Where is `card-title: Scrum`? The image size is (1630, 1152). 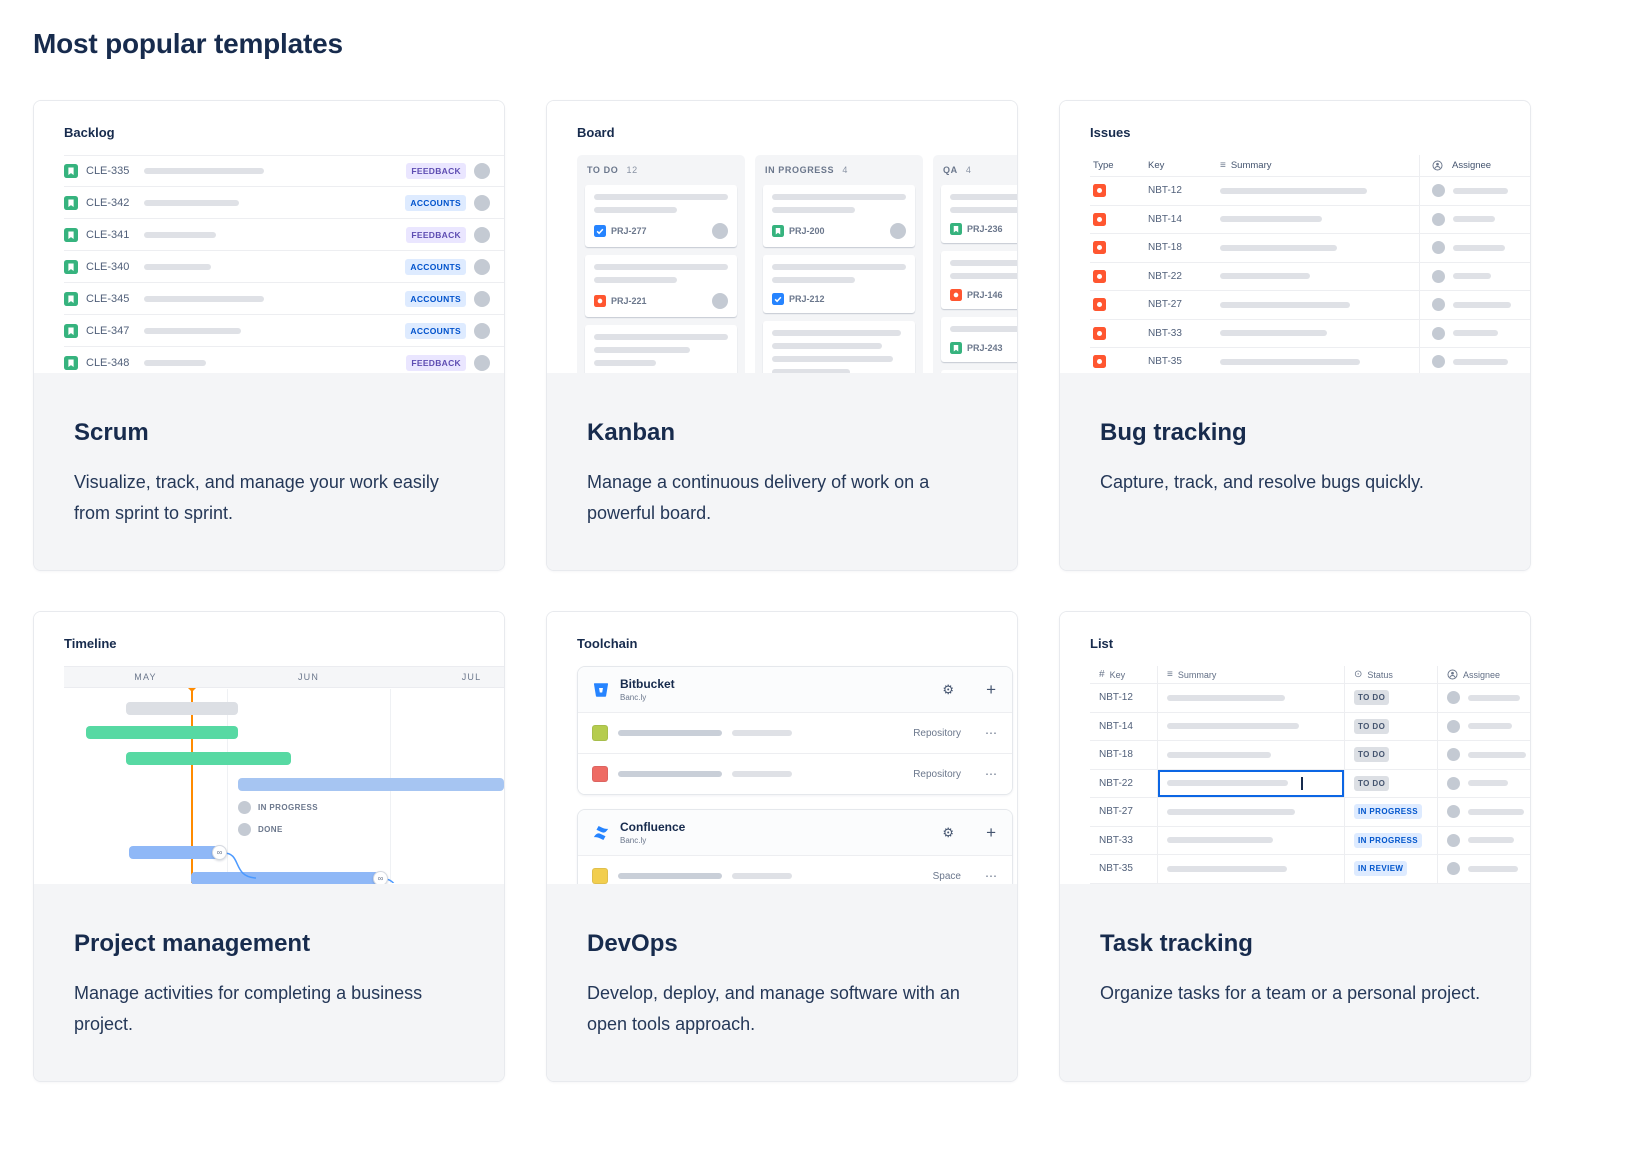 card-title: Scrum is located at coordinates (111, 432).